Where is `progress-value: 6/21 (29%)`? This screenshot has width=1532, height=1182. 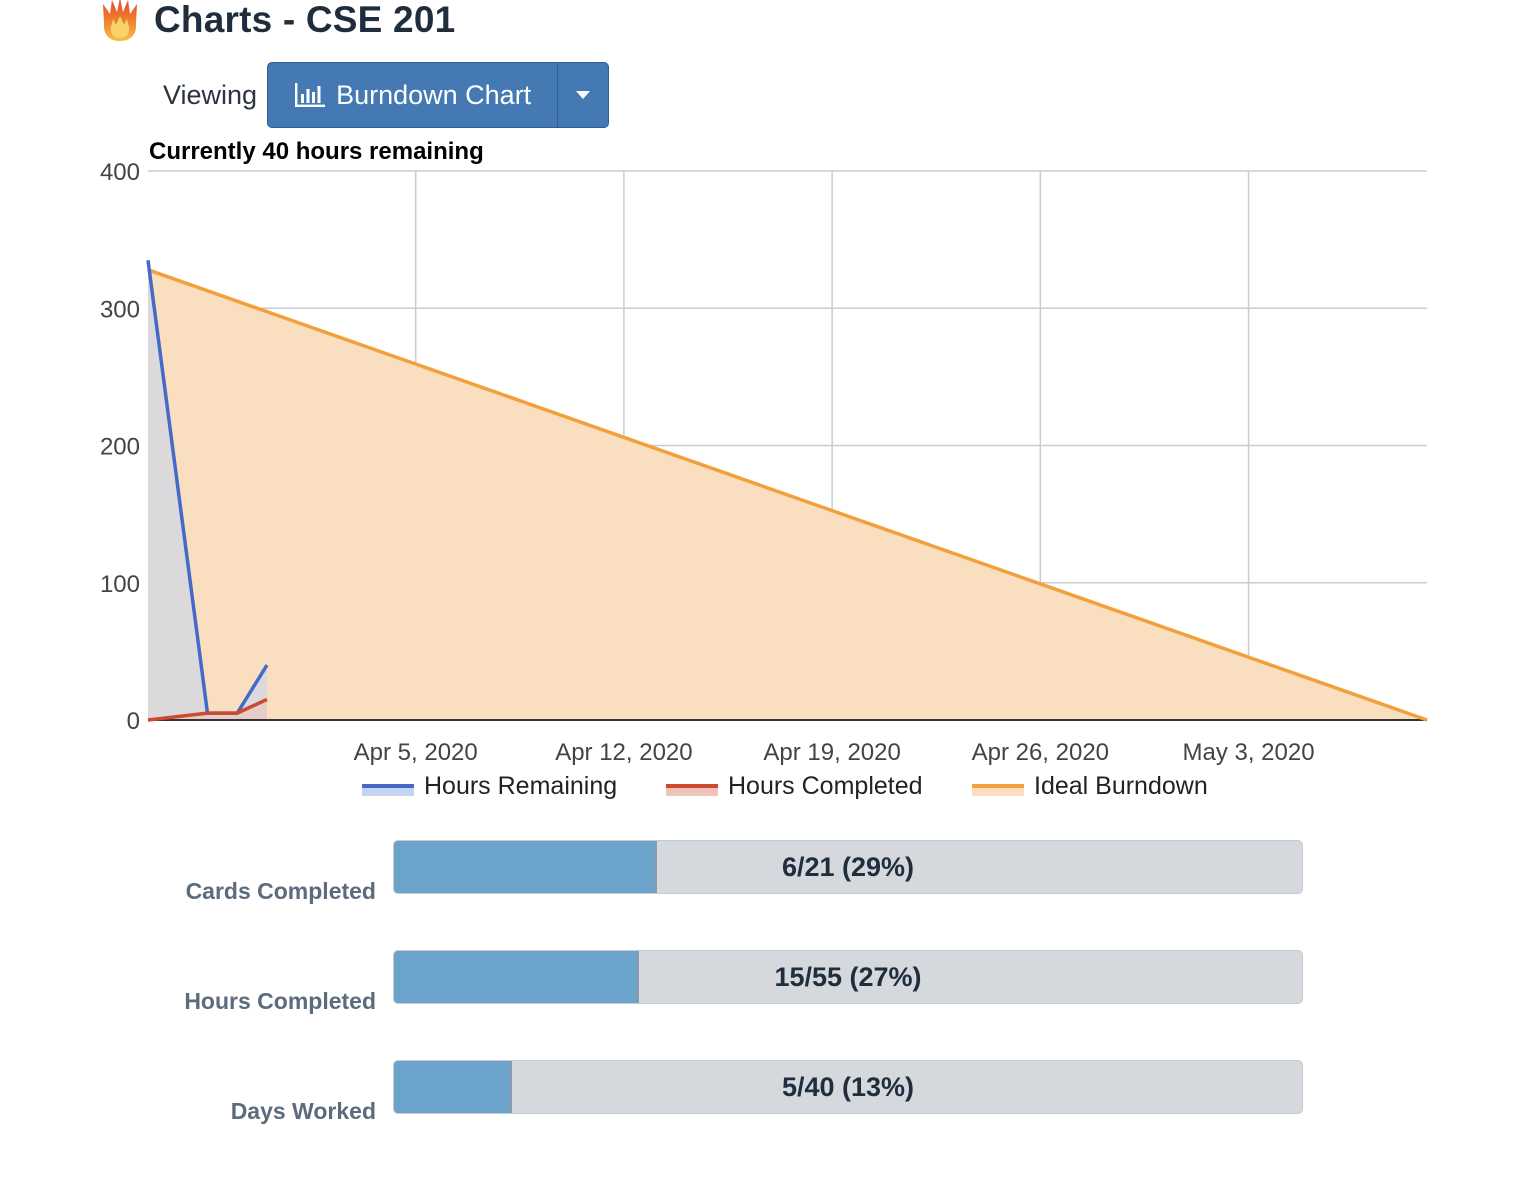
progress-value: 6/21 (29%) is located at coordinates (848, 866).